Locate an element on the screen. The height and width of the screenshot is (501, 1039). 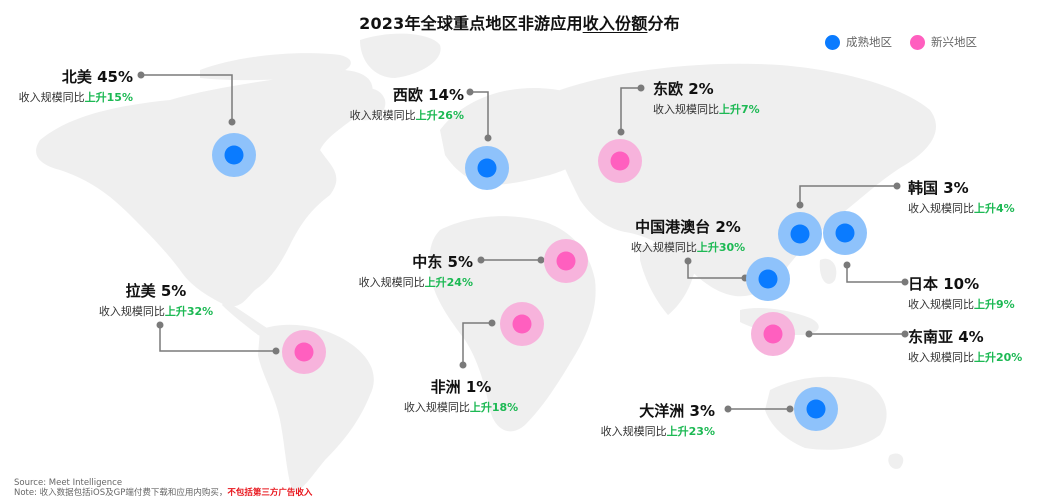
region-growth: 收入规模同比上升30% is located at coordinates (688, 247).